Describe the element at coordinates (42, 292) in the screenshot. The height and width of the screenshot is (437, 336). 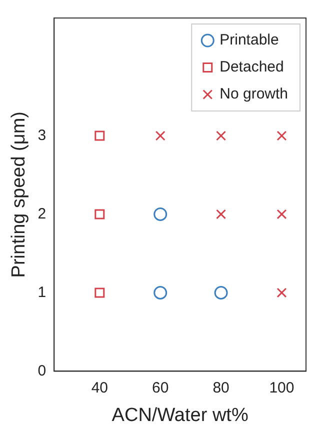
I see `y-tick-label: 1` at that location.